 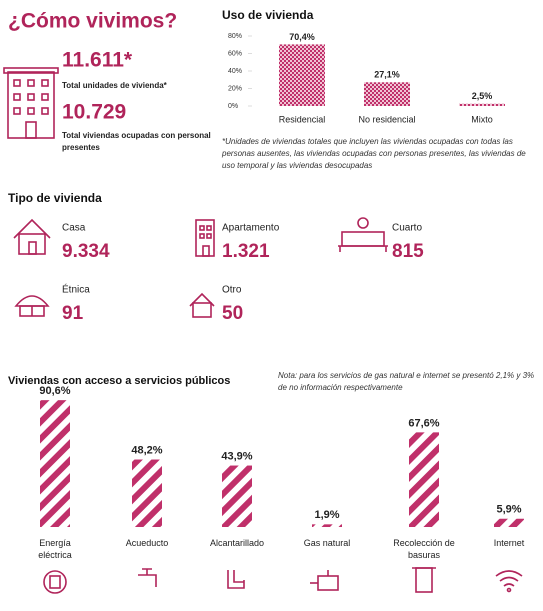 What do you see at coordinates (423, 423) in the screenshot?
I see `value-label: 67,6%` at bounding box center [423, 423].